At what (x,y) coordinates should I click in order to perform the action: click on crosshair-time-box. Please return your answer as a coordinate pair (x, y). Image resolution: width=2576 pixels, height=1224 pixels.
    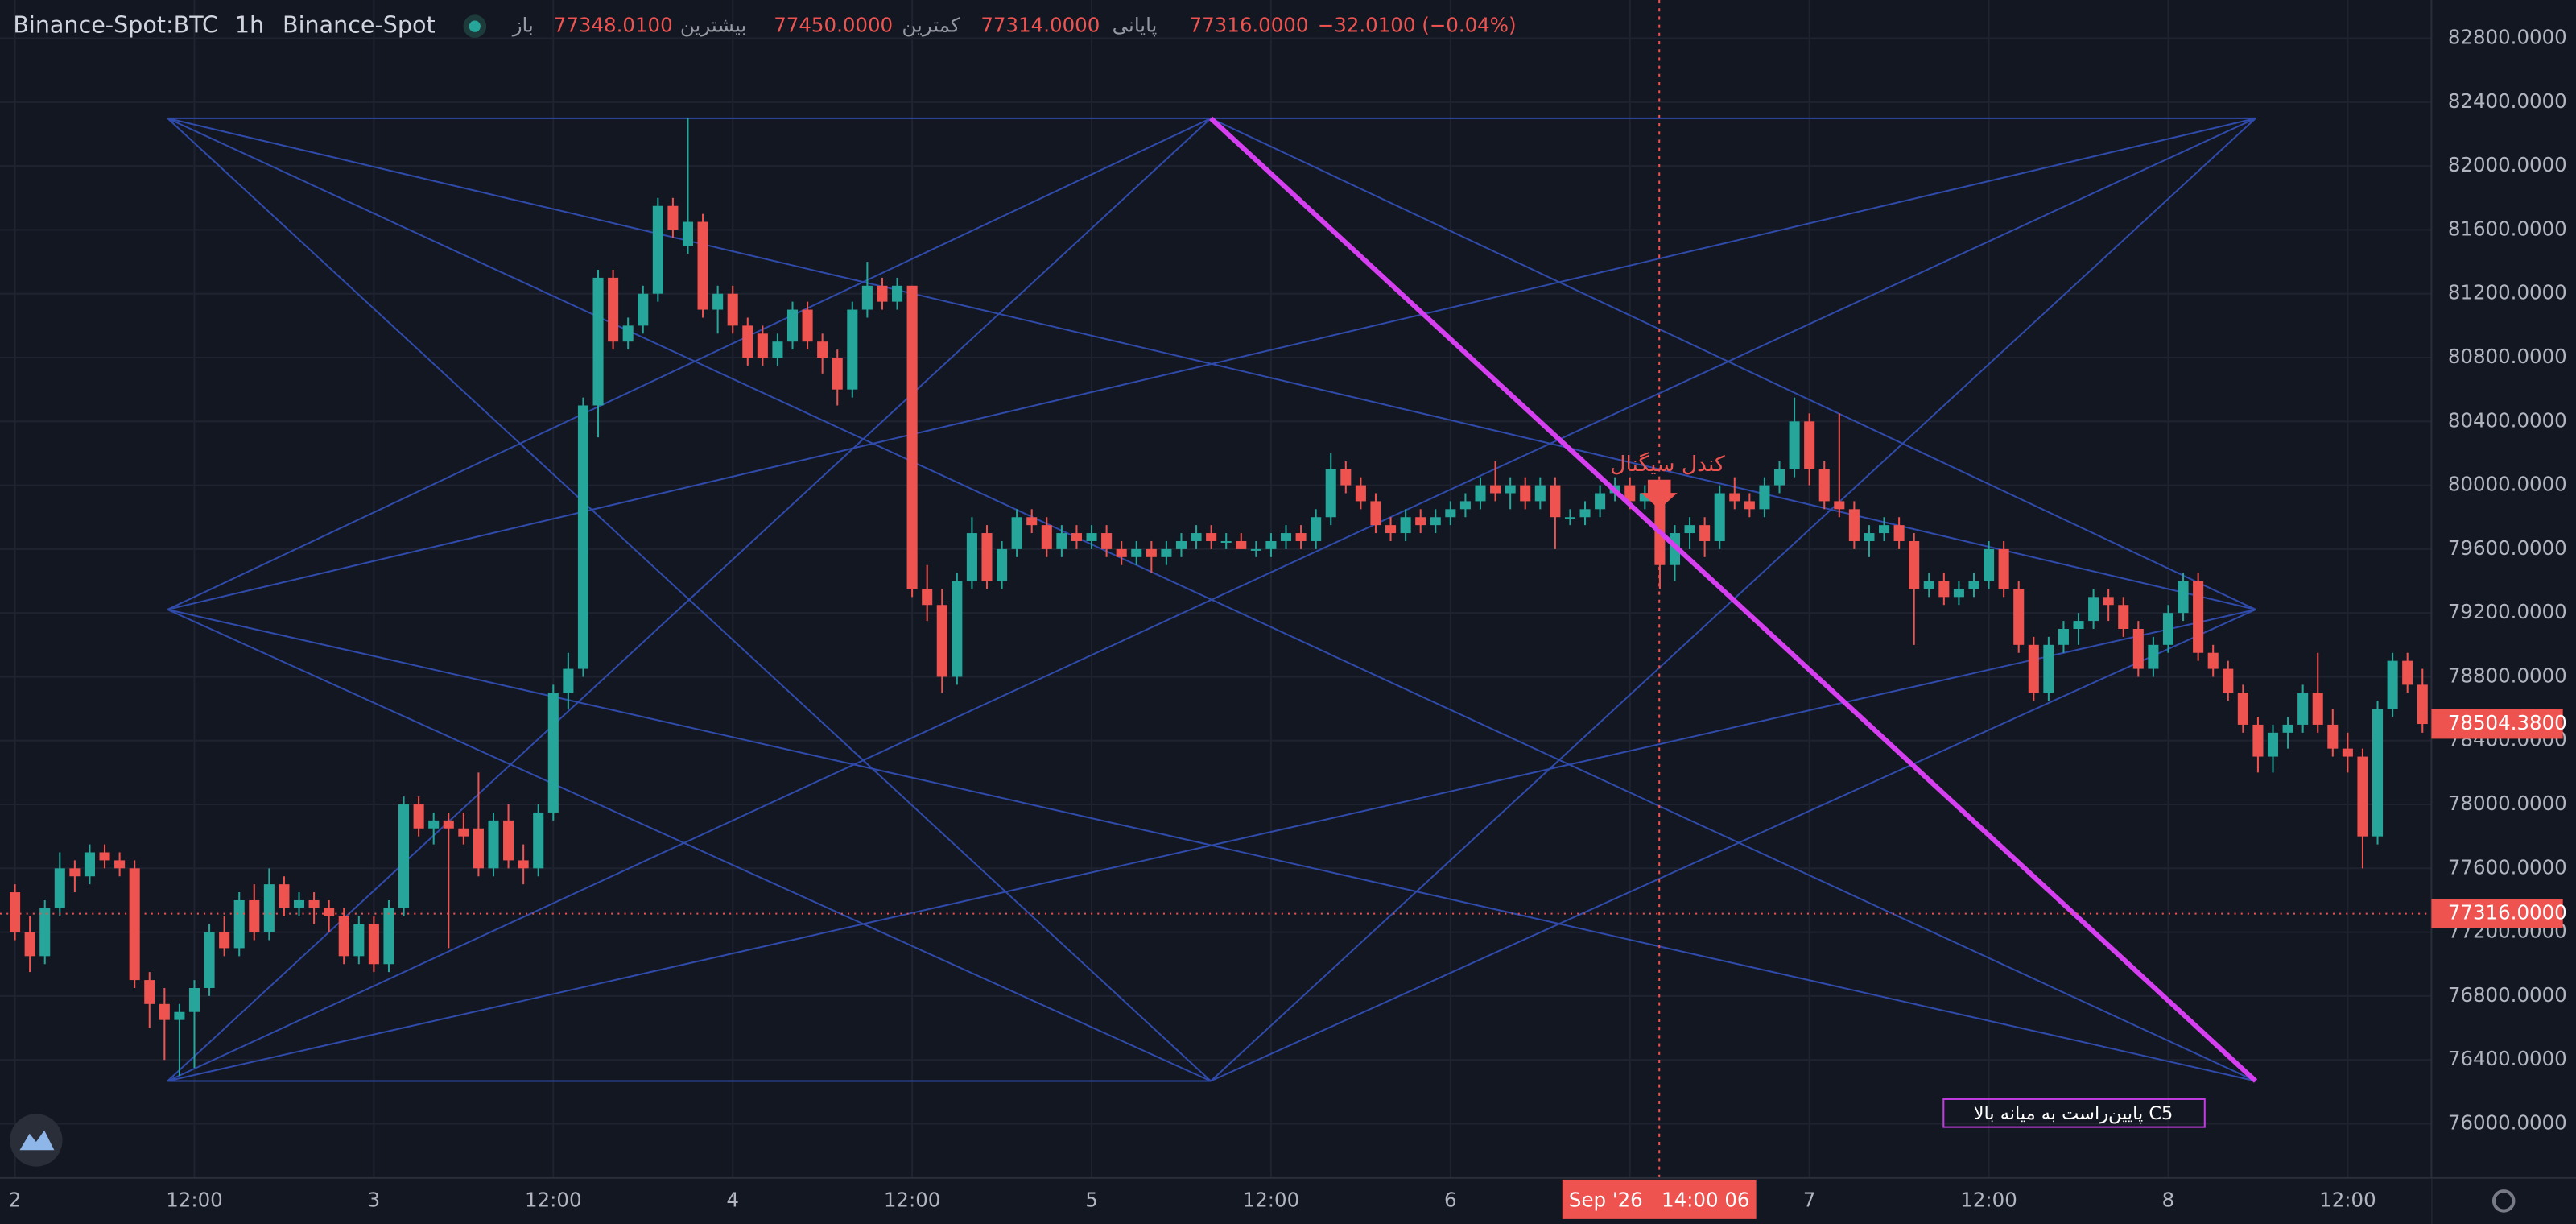
    Looking at the image, I should click on (1659, 1199).